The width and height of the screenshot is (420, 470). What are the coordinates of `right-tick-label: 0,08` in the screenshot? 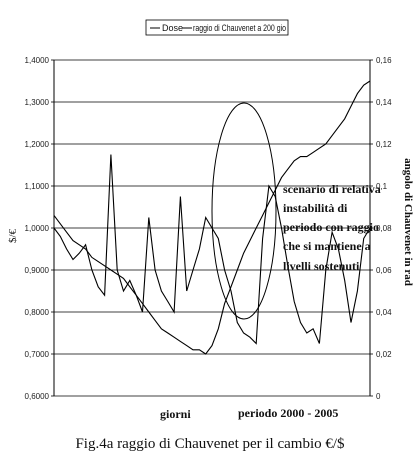 It's located at (384, 228).